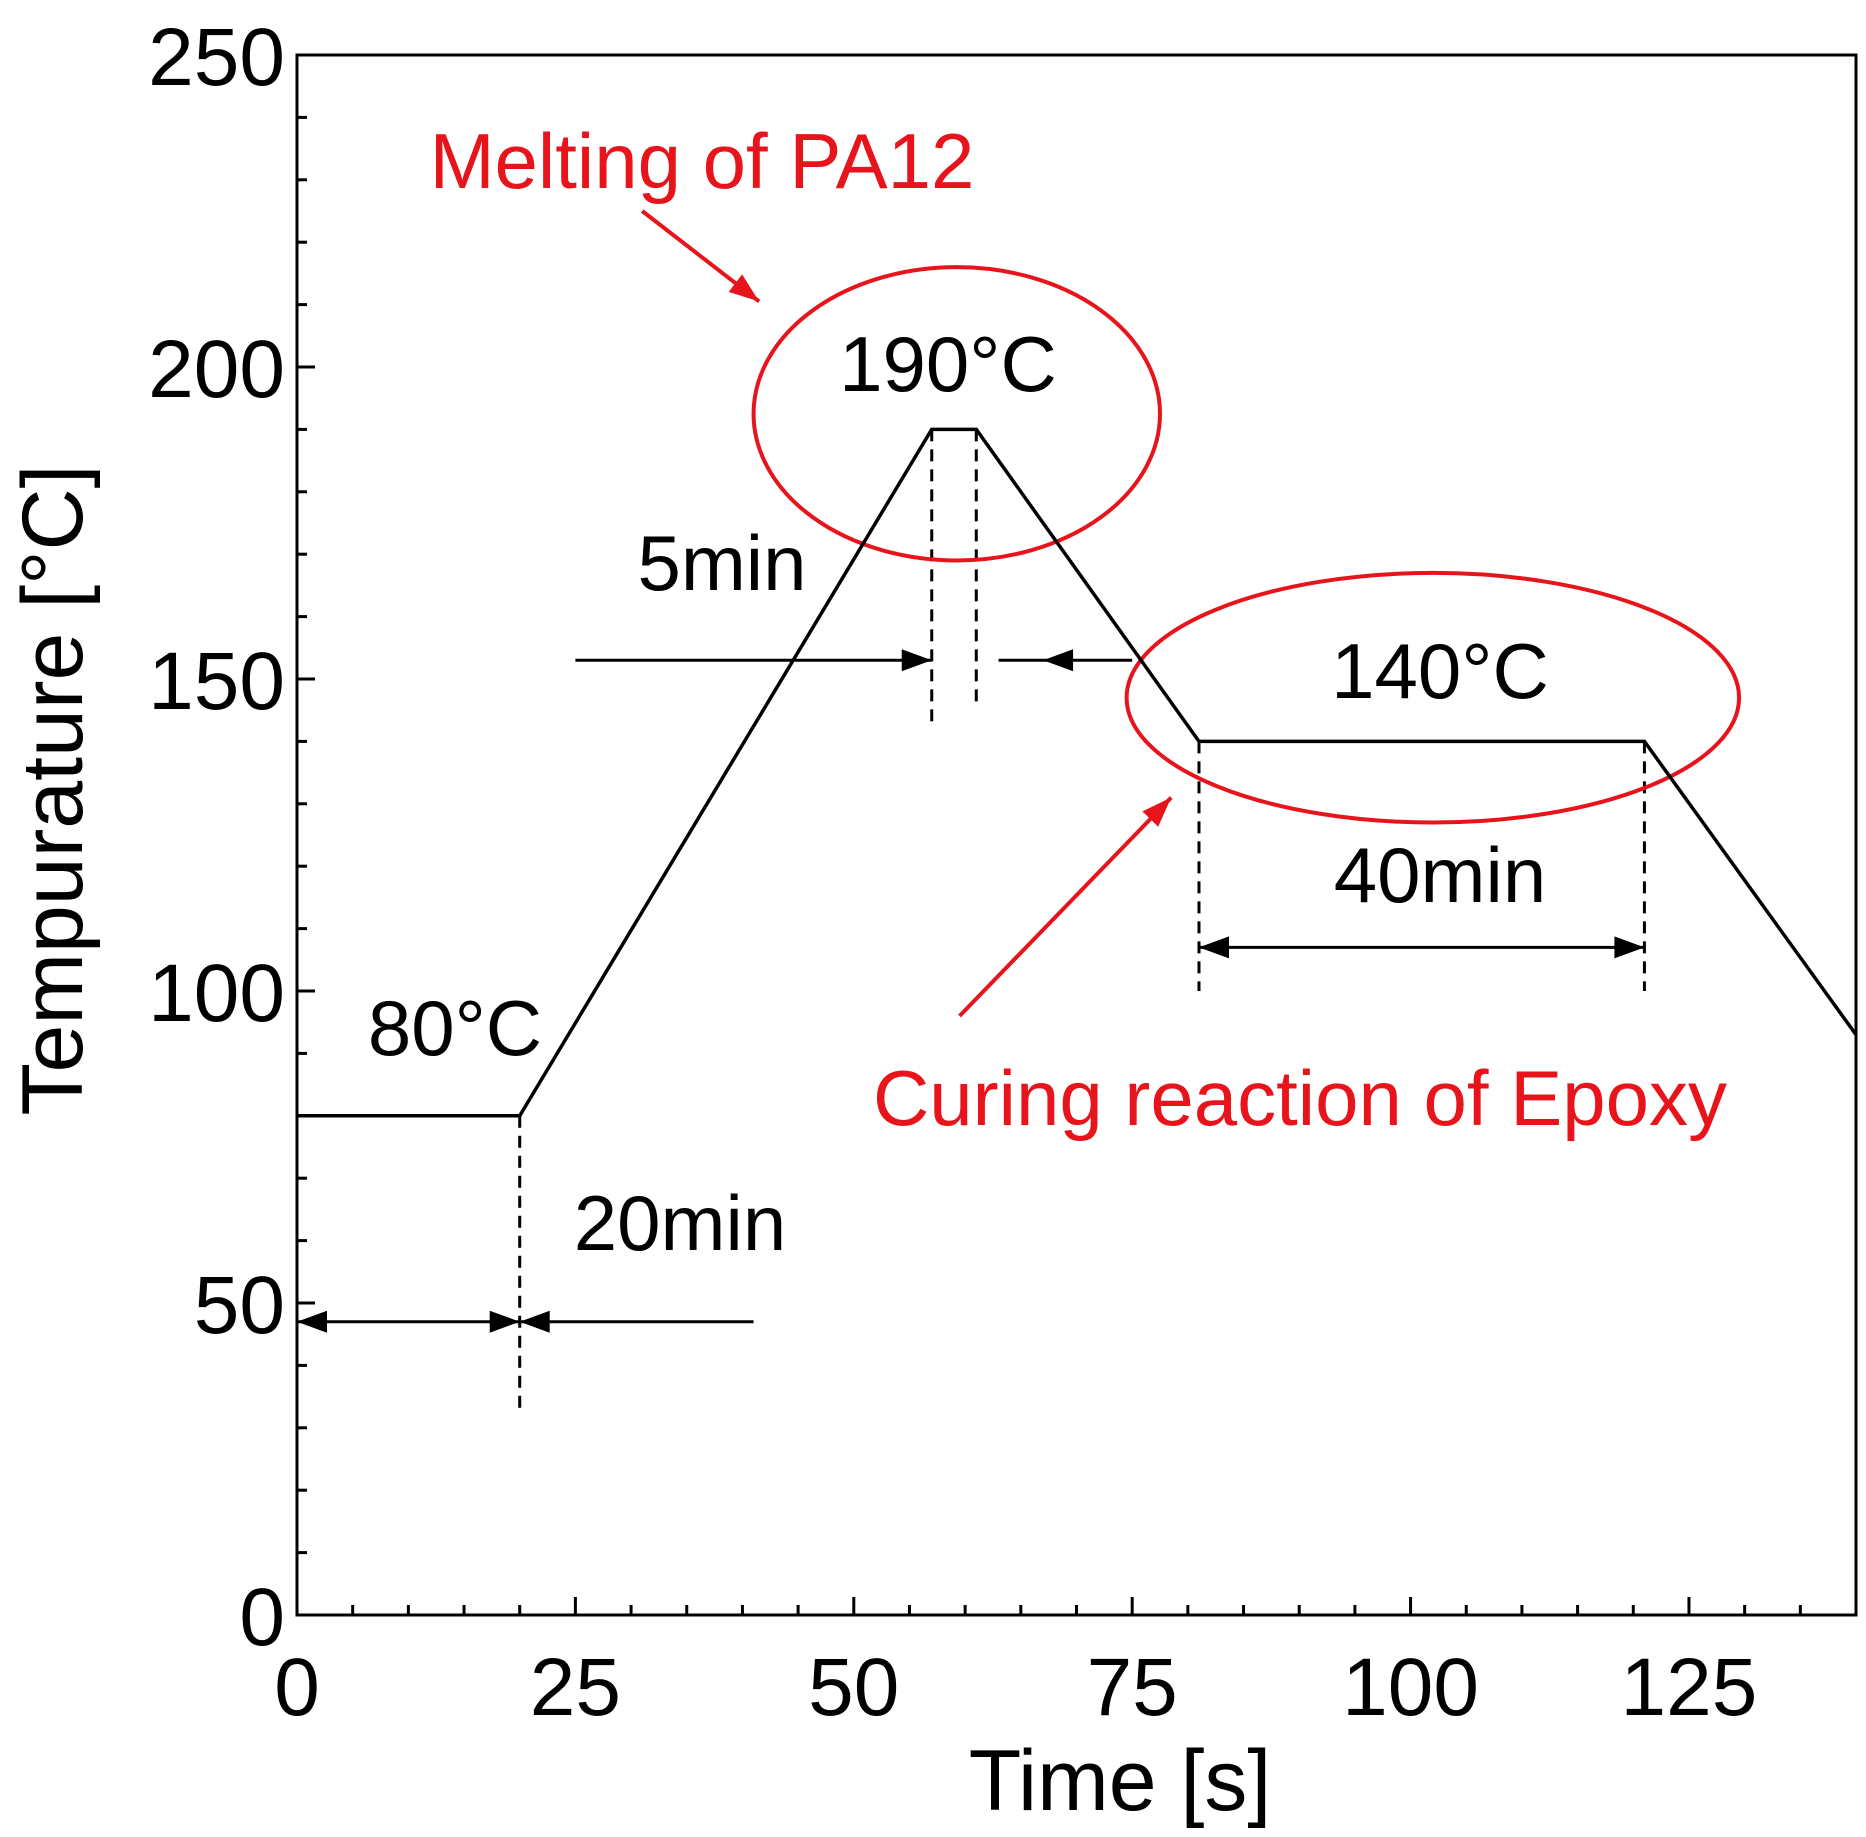 Image resolution: width=1866 pixels, height=1837 pixels. Describe the element at coordinates (1300, 1098) in the screenshot. I see `label-curing-epoxy: Curing reaction of Epoxy` at that location.